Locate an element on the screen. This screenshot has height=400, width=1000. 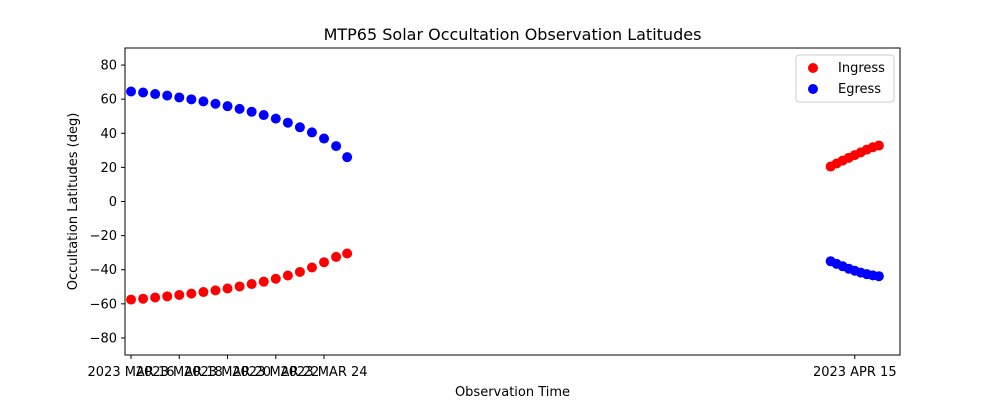
y-tick-label-1: −60 is located at coordinates (103, 304).